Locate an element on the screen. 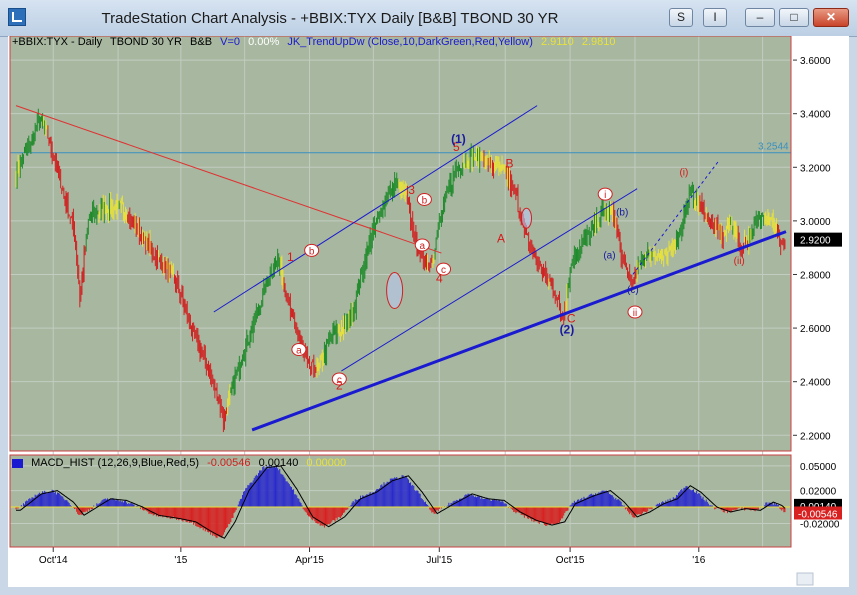 This screenshot has width=857, height=595. macd-panel-border is located at coordinates (400, 501).